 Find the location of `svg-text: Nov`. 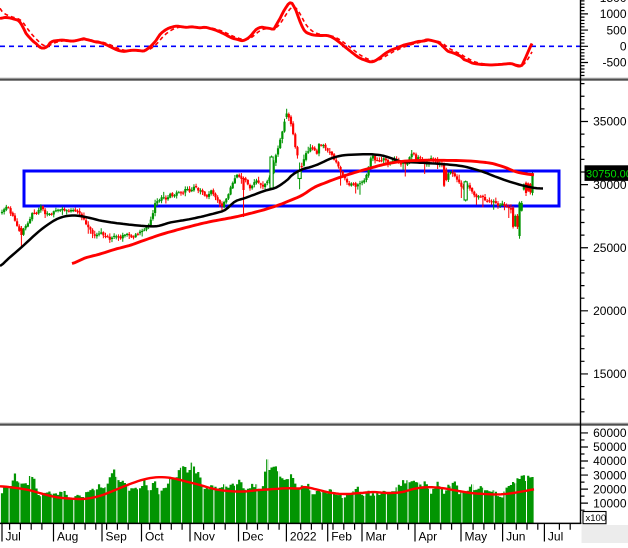

svg-text: Nov is located at coordinates (204, 536).